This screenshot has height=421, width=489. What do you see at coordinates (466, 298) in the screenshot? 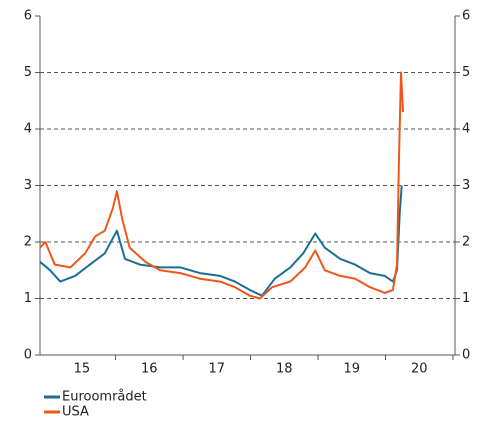
I see `y2-tick-label: 1` at bounding box center [466, 298].